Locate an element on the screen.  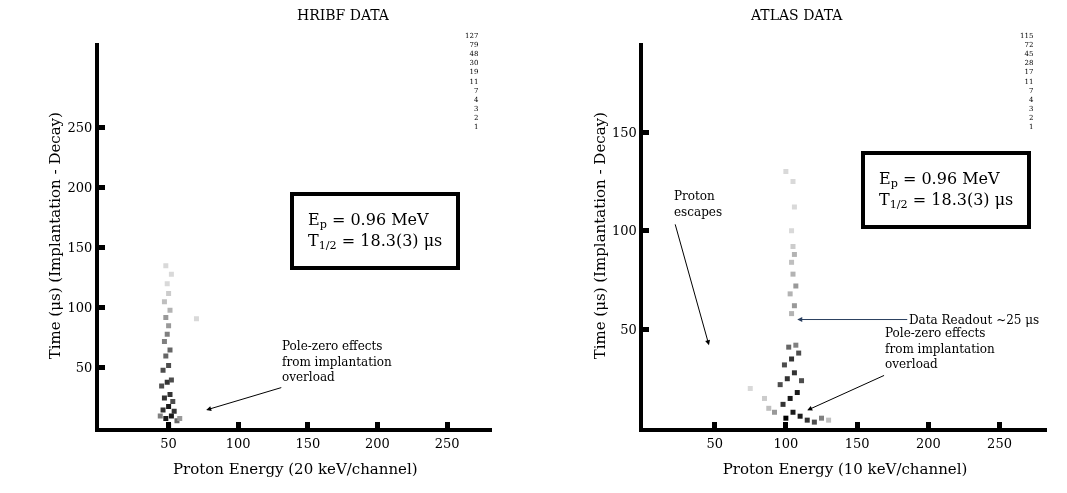
chart-title: HRIBF DATA is located at coordinates (343, 15).